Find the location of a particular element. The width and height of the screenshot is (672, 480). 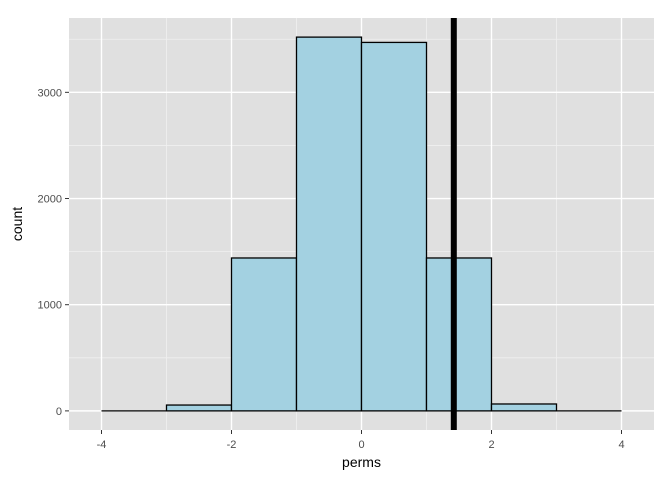

y-tick-label: 0 is located at coordinates (59, 412).